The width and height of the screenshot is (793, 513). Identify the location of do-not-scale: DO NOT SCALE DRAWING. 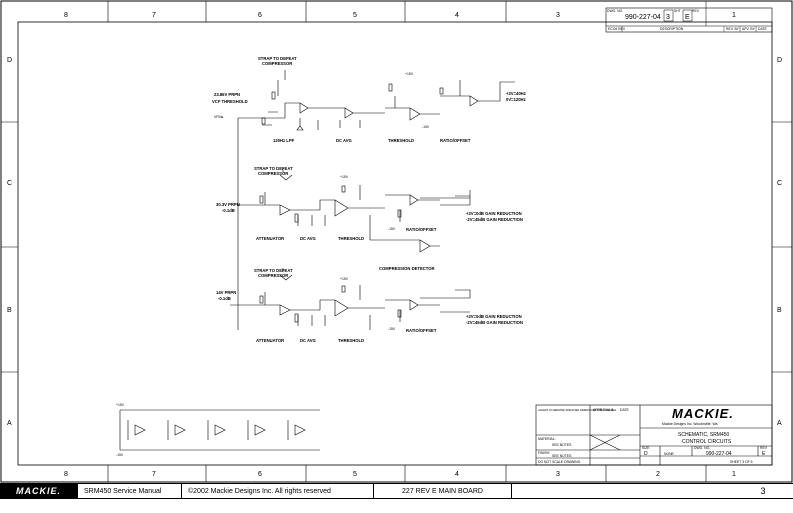
(559, 462).